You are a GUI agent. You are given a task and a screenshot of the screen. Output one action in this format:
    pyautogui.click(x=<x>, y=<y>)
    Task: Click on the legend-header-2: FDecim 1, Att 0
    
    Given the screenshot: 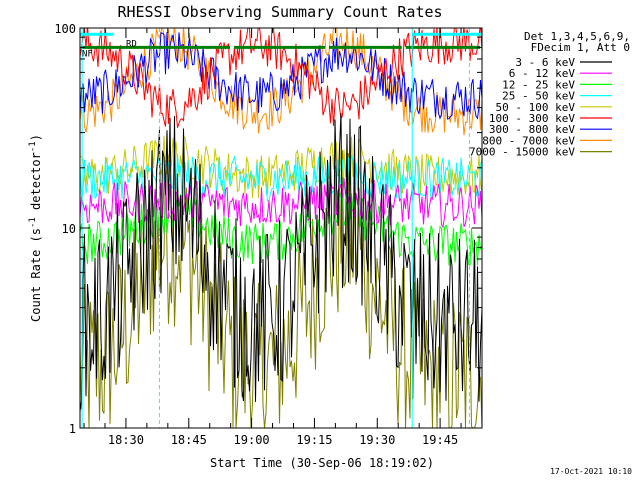 What is the action you would take?
    pyautogui.click(x=580, y=47)
    